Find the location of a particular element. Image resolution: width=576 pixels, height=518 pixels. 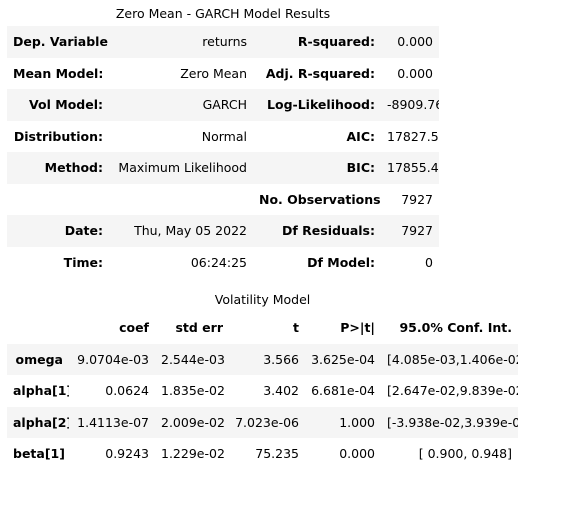

row-label: BIC: is located at coordinates (360, 168).